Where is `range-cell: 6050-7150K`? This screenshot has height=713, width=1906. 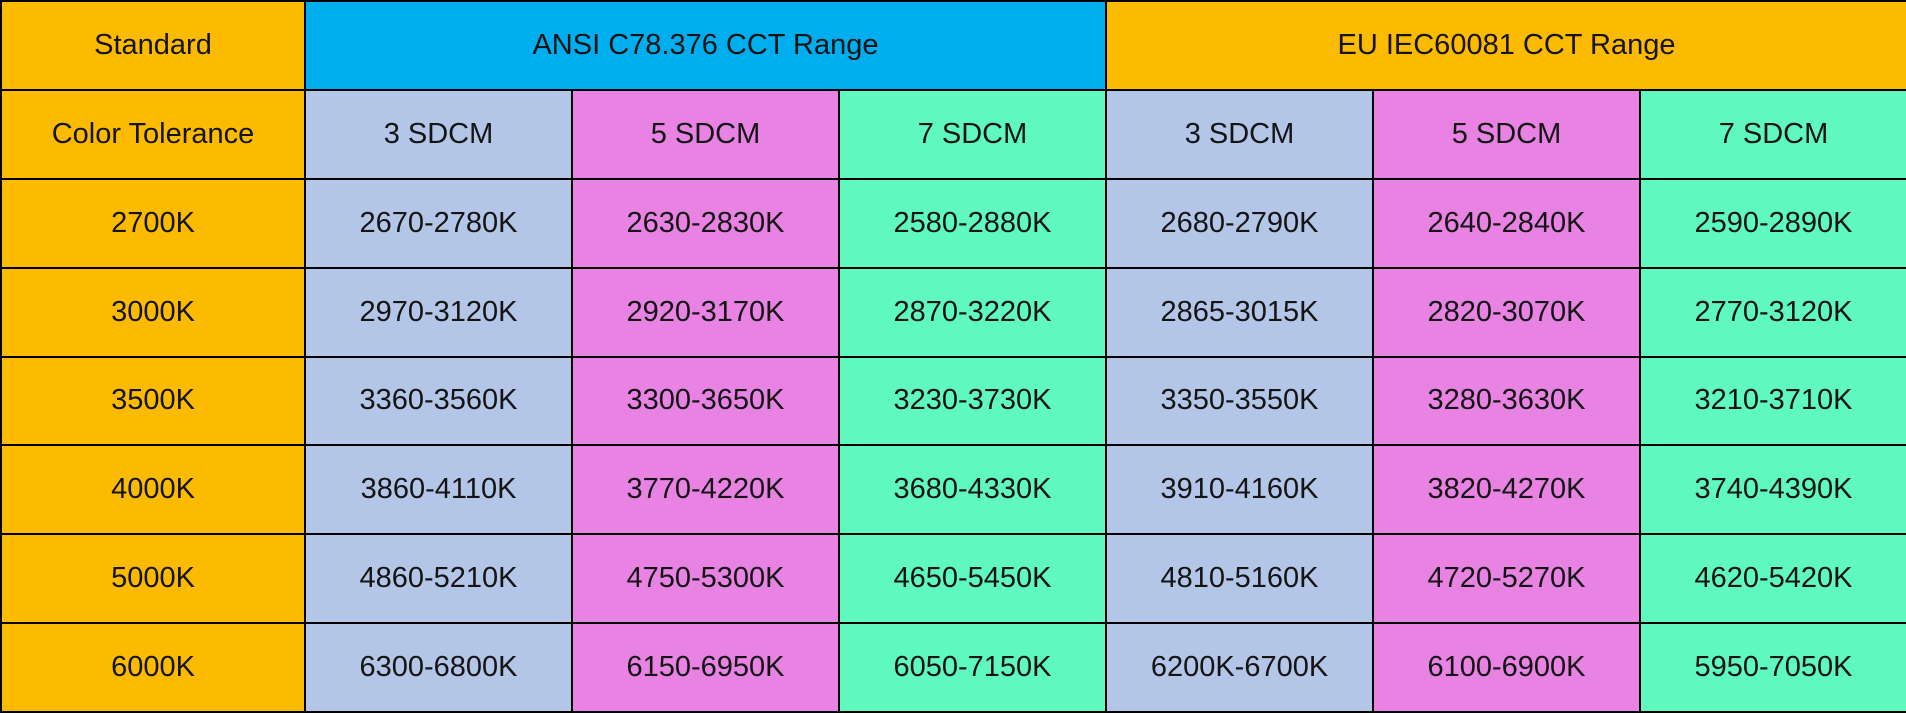
range-cell: 6050-7150K is located at coordinates (972, 667).